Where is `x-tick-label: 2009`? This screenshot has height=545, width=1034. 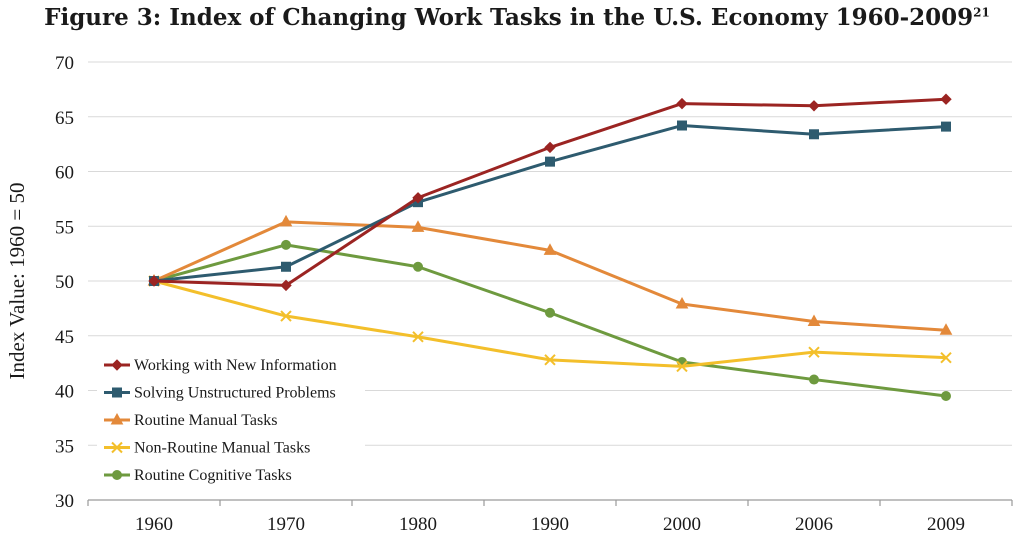
x-tick-label: 2009 is located at coordinates (946, 524).